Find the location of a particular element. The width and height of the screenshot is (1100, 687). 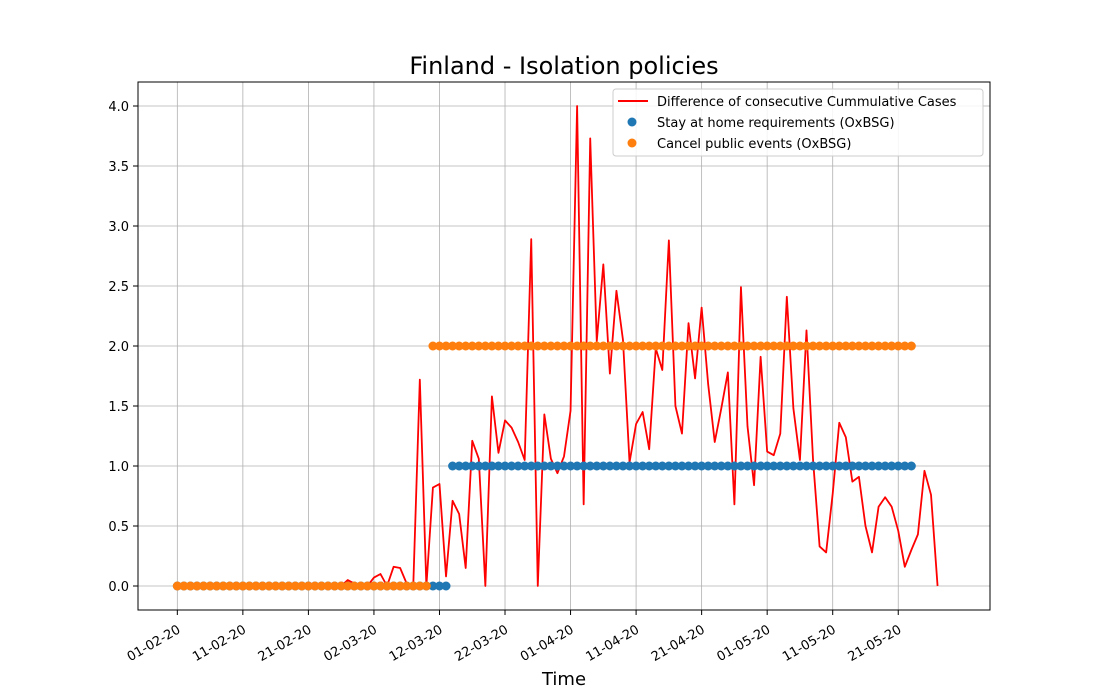

legend-box is located at coordinates (798, 122).